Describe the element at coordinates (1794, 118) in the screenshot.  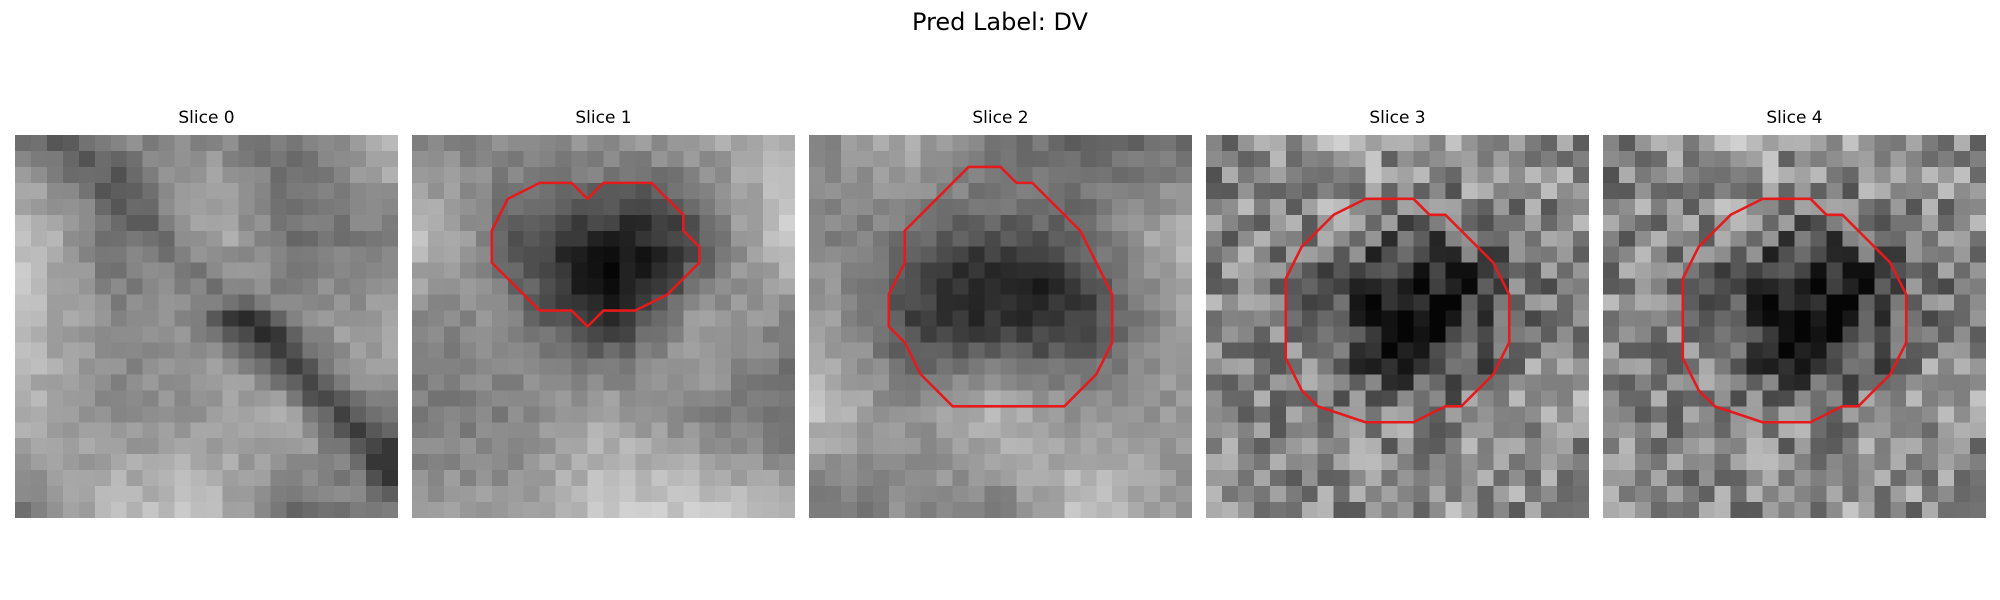
I see `slice-title: Slice 4` at that location.